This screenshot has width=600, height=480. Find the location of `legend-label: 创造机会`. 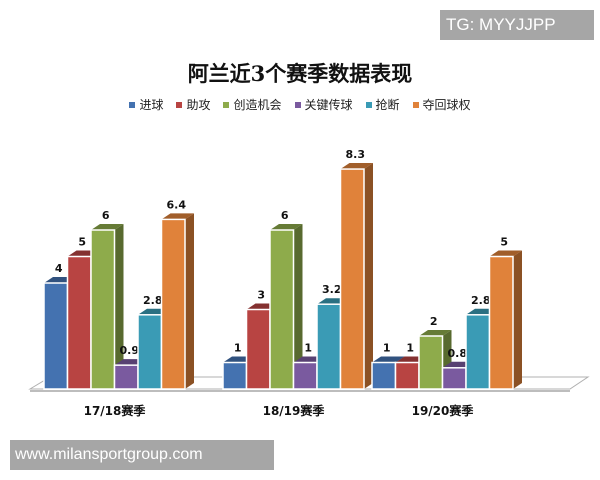

legend-label: 创造机会 is located at coordinates (257, 105).